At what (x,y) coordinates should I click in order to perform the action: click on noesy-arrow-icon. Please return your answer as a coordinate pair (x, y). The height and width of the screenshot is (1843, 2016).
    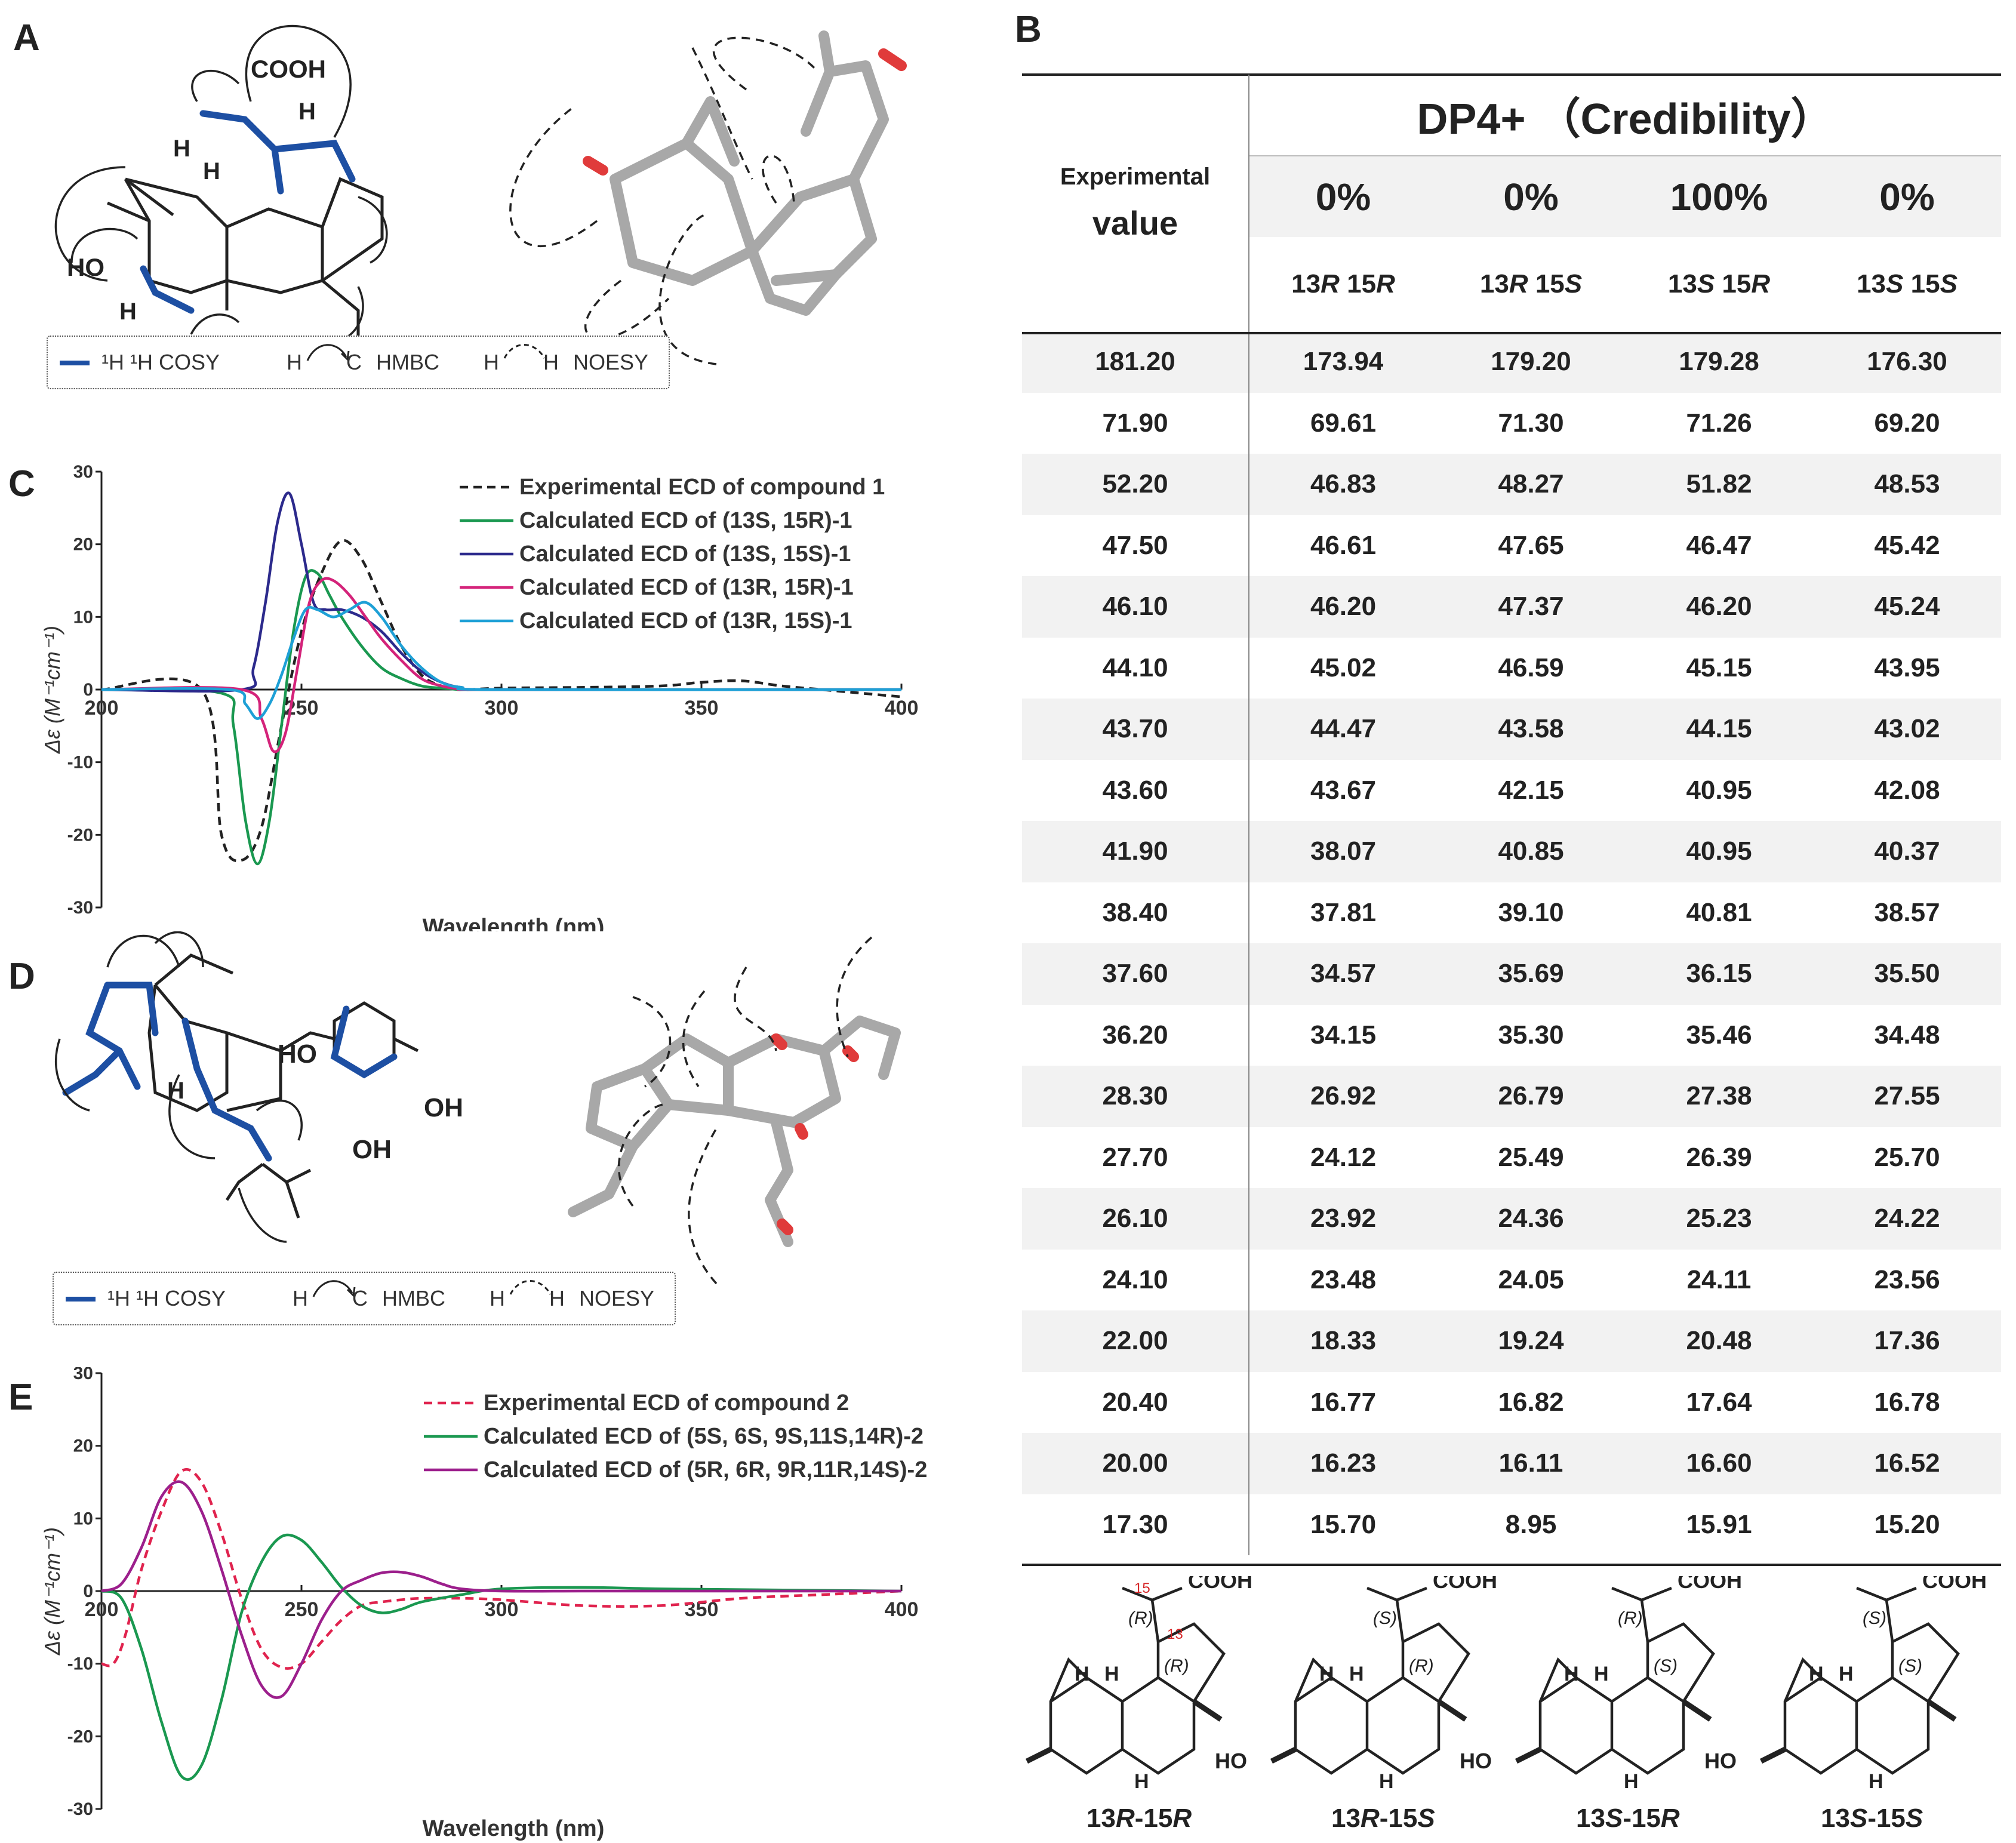
    Looking at the image, I should click on (524, 351).